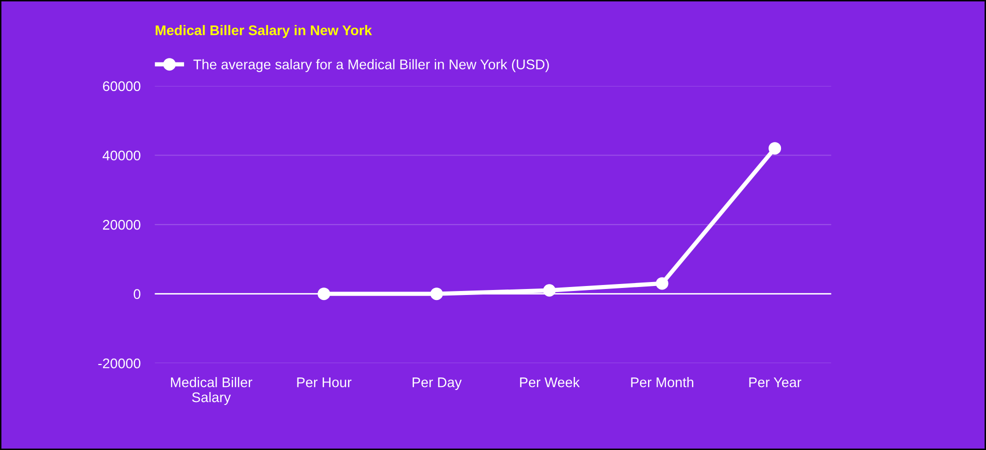 This screenshot has height=450, width=986. What do you see at coordinates (437, 384) in the screenshot?
I see `x-tick-label: Per Day` at bounding box center [437, 384].